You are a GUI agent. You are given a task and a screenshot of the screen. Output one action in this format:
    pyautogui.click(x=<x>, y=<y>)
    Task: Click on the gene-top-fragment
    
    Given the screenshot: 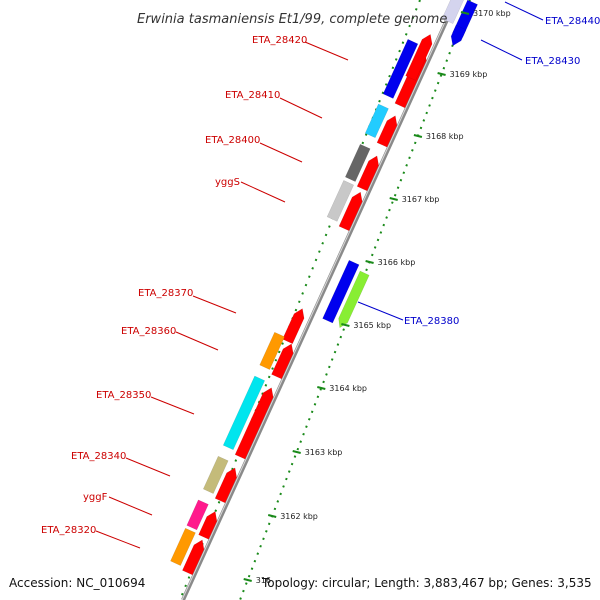 What is the action you would take?
    pyautogui.click(x=453, y=12)
    